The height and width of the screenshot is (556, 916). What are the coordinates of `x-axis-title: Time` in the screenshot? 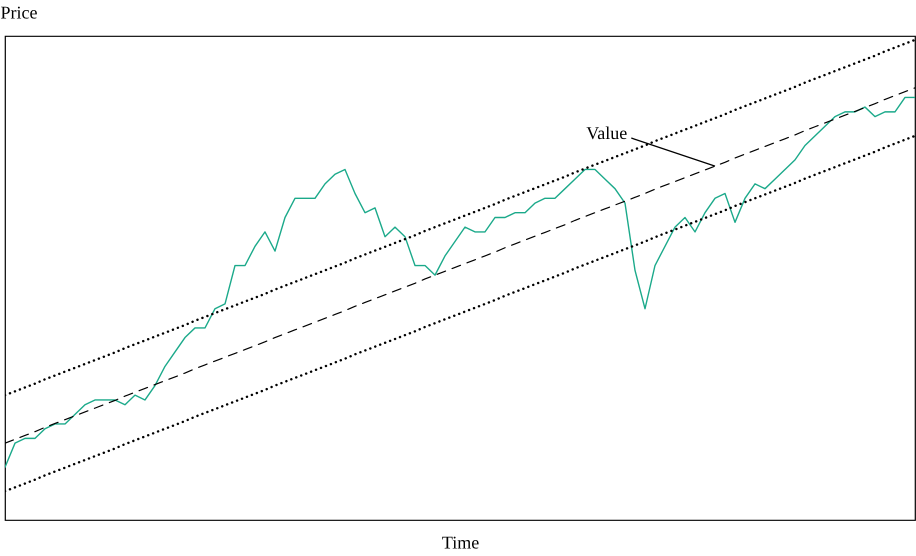 It's located at (461, 542).